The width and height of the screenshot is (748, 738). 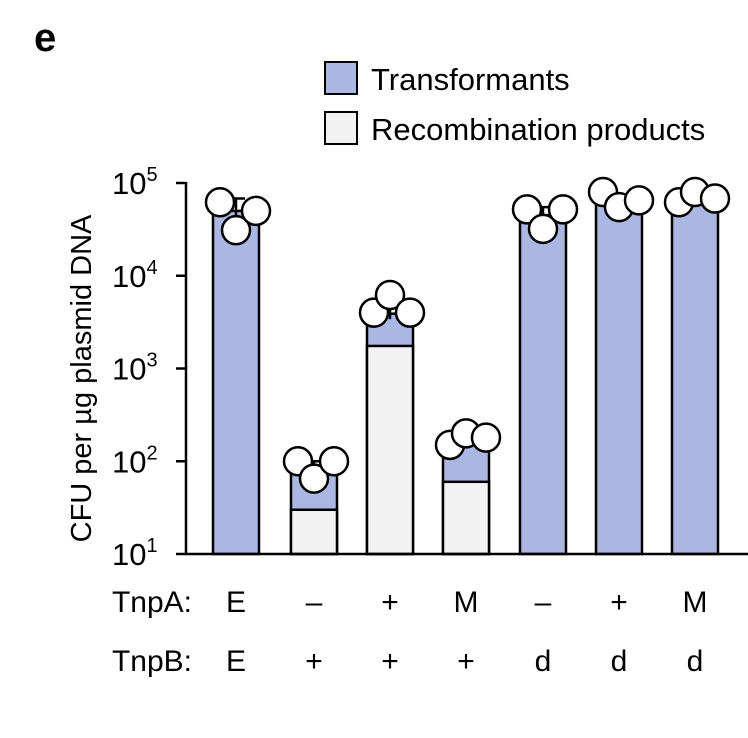 What do you see at coordinates (152, 602) in the screenshot?
I see `row-label-tnpa: TnpA:` at bounding box center [152, 602].